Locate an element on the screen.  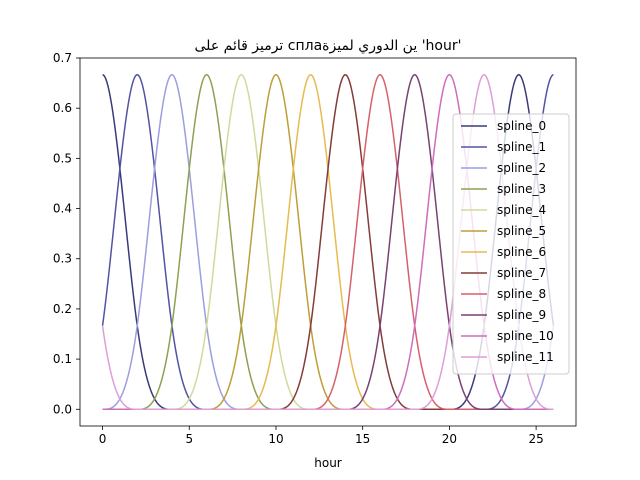
y-tick-label: 0.2 is located at coordinates (62, 309).